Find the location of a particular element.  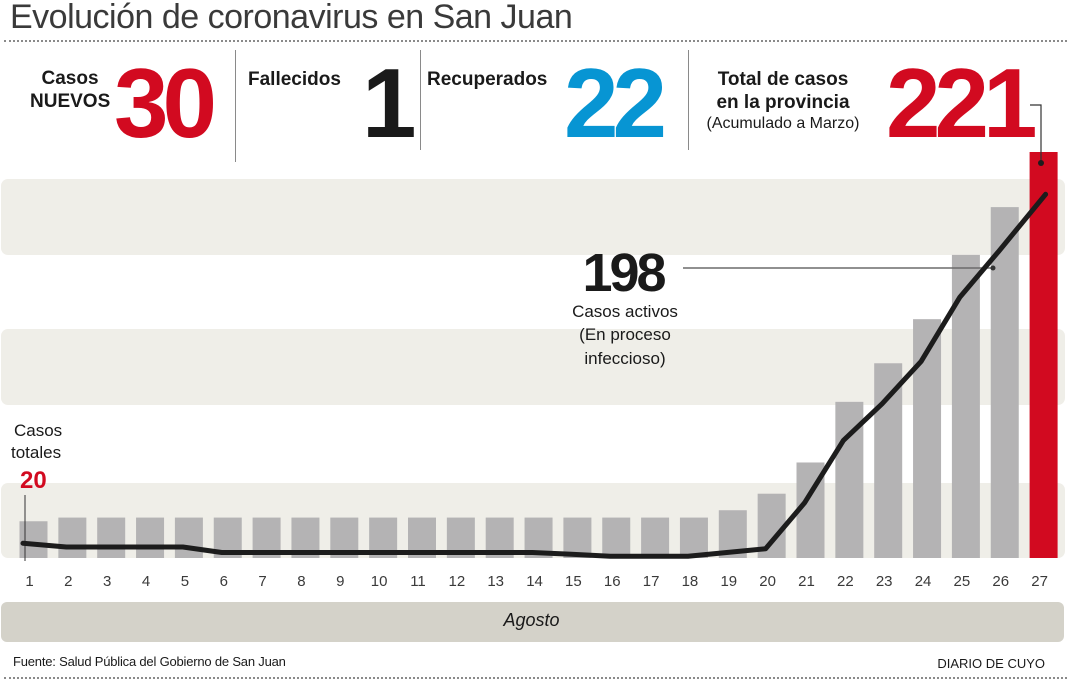

new-cases-value: 30 is located at coordinates (165, 103).